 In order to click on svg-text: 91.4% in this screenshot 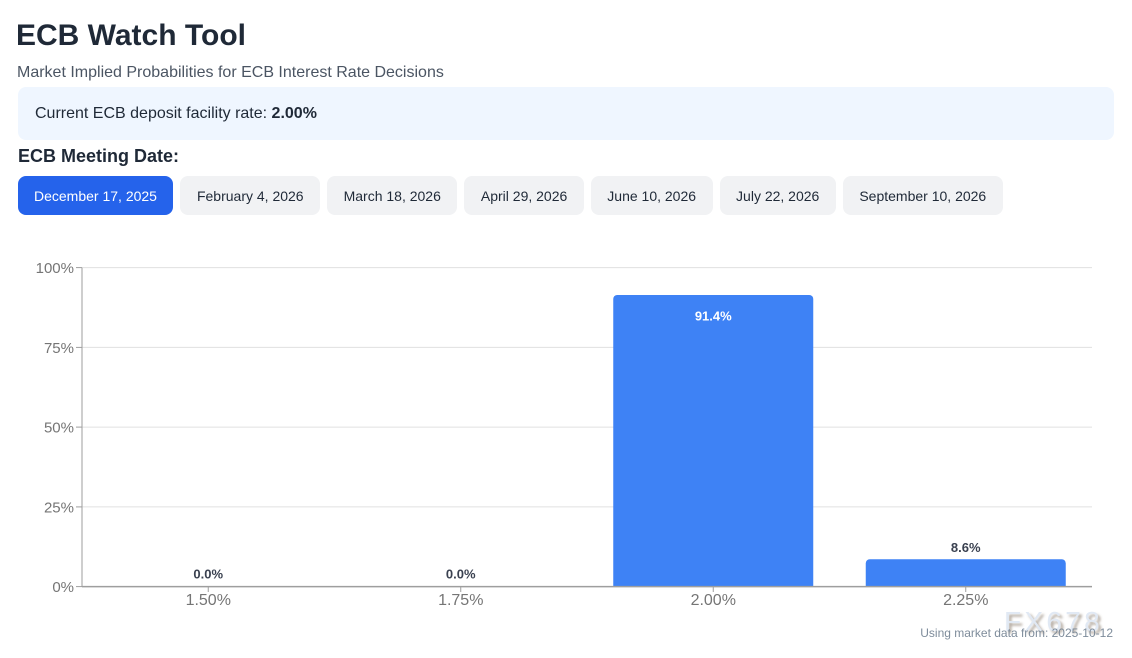, I will do `click(713, 316)`.